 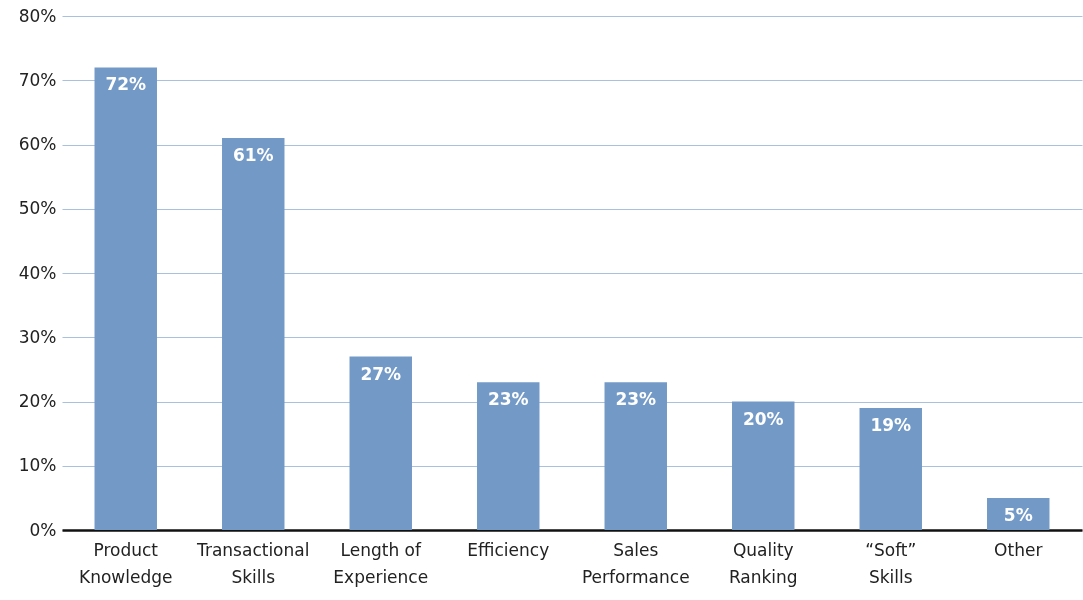 What do you see at coordinates (37, 15) in the screenshot?
I see `y-tick-label: 80%` at bounding box center [37, 15].